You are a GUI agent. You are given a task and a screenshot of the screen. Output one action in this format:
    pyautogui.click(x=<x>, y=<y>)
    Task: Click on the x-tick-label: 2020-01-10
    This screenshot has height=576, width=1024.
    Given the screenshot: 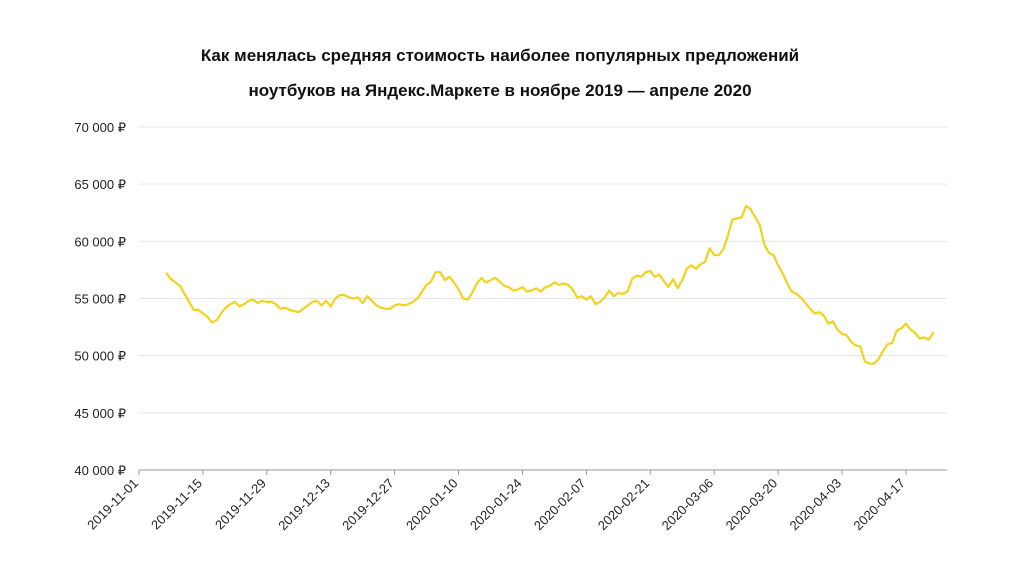 What is the action you would take?
    pyautogui.click(x=432, y=505)
    